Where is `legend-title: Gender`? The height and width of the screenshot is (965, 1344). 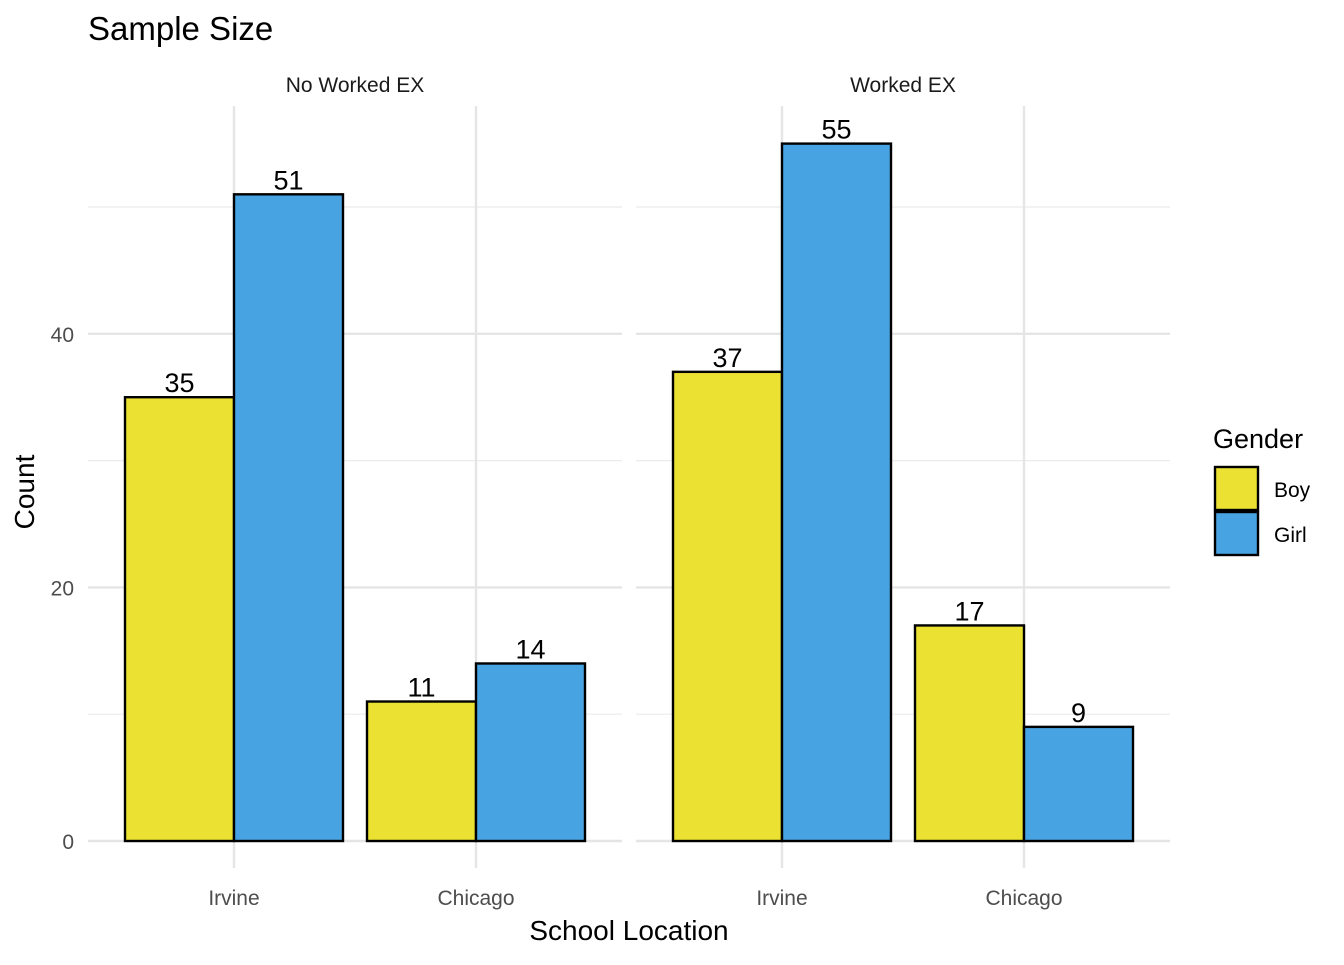 legend-title: Gender is located at coordinates (1258, 439).